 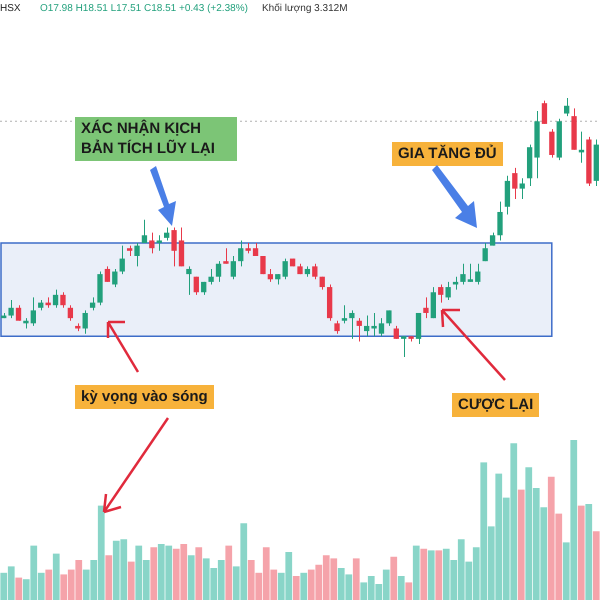 I want to click on text: Khối lượng 3.312M, so click(x=305, y=9).